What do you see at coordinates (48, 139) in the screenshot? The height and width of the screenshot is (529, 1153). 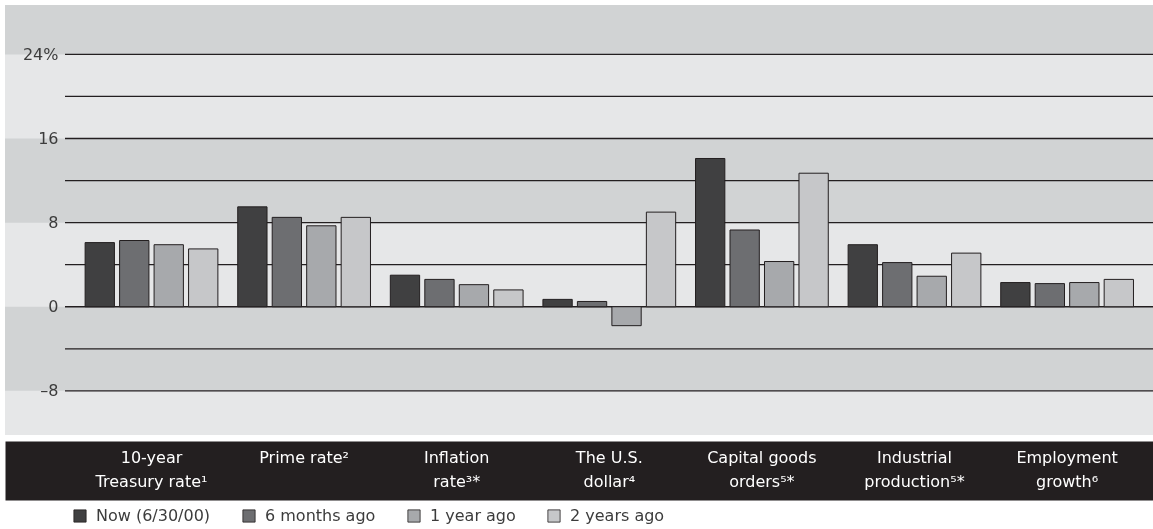 I see `y-tick-label: 16` at bounding box center [48, 139].